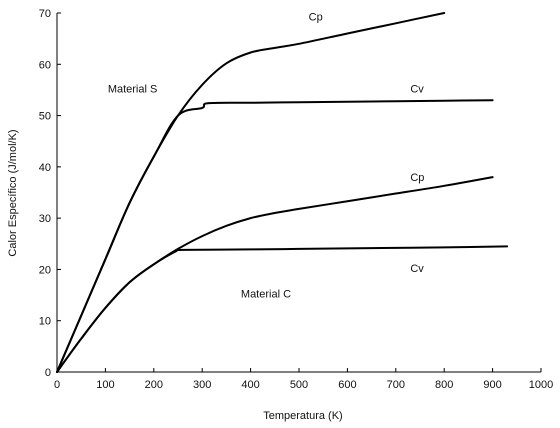  What do you see at coordinates (299, 385) in the screenshot?
I see `x-tick-label: 500` at bounding box center [299, 385].